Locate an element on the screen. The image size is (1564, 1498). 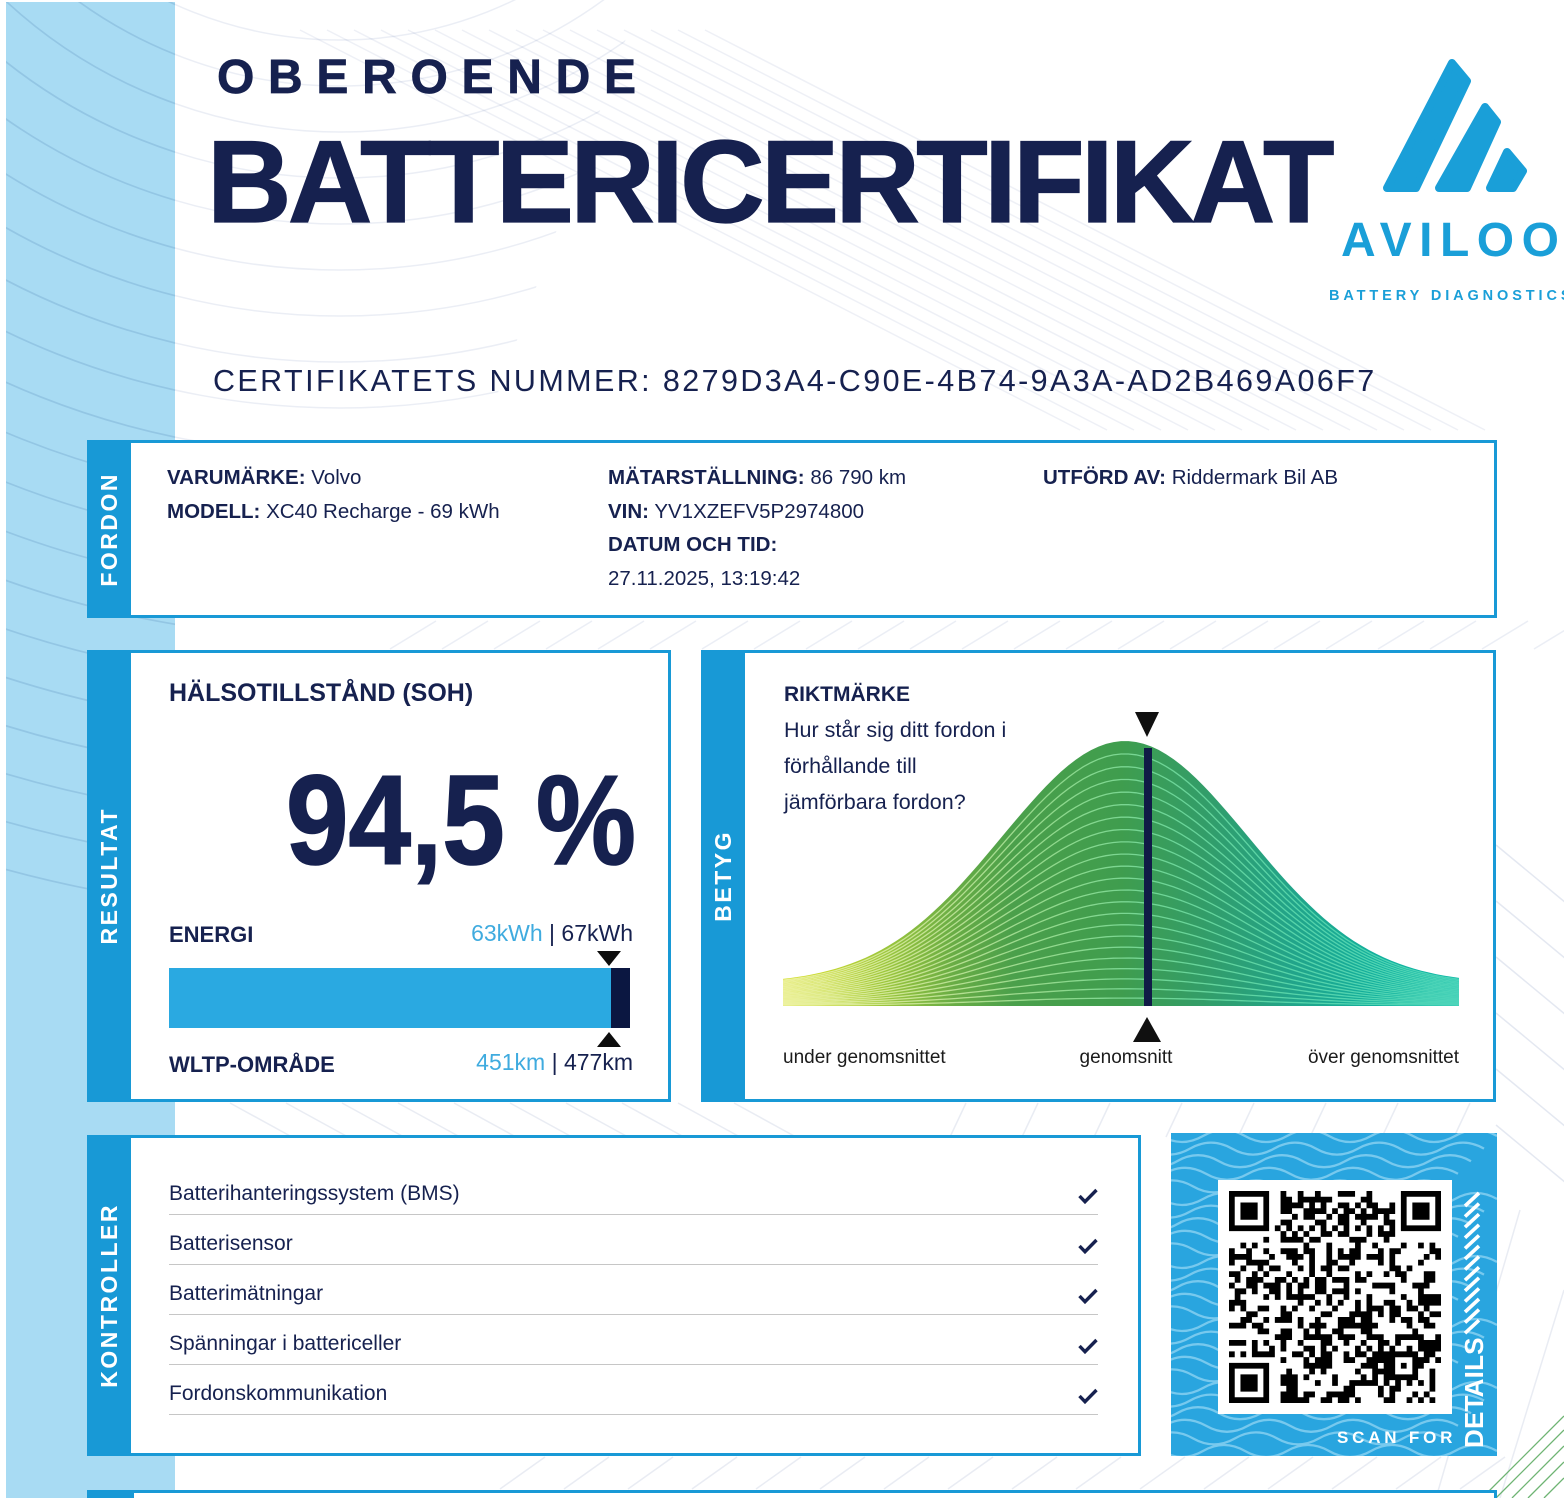
svg-text: BATTERY DIAGNOSTICS is located at coordinates (1447, 296).